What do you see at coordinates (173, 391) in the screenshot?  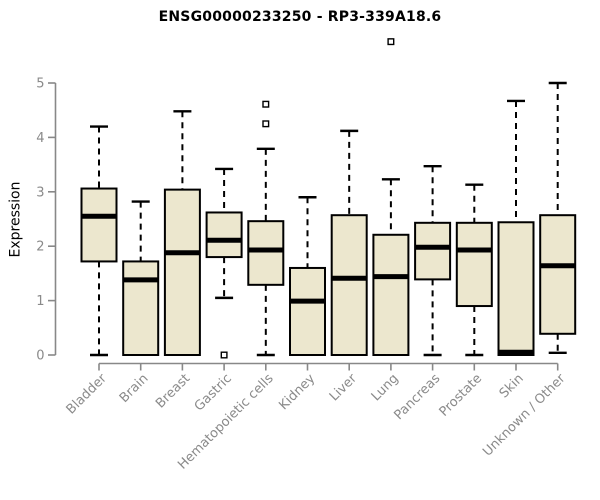 I see `x-tick-label-breast: Breast` at bounding box center [173, 391].